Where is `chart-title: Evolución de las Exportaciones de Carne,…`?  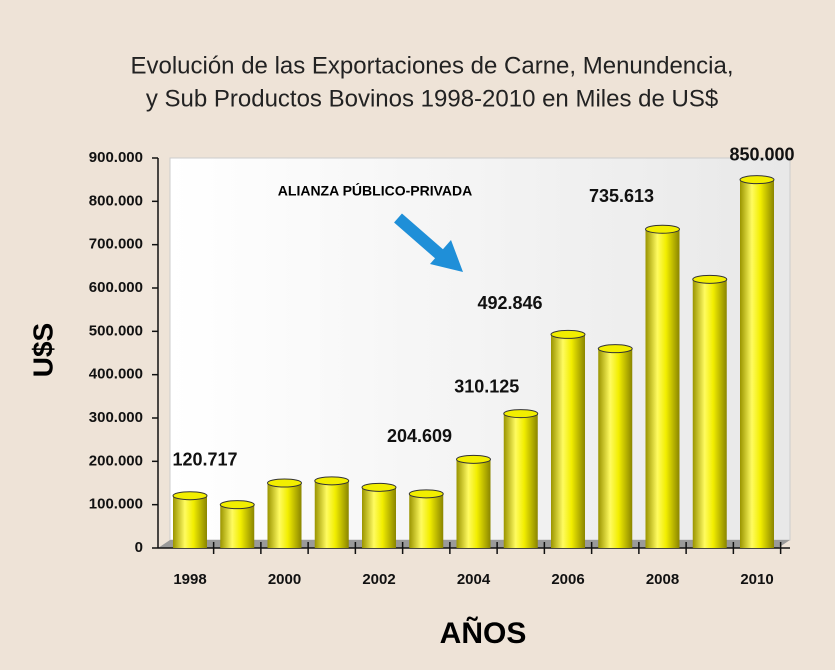 chart-title: Evolución de las Exportaciones de Carne,… is located at coordinates (431, 65).